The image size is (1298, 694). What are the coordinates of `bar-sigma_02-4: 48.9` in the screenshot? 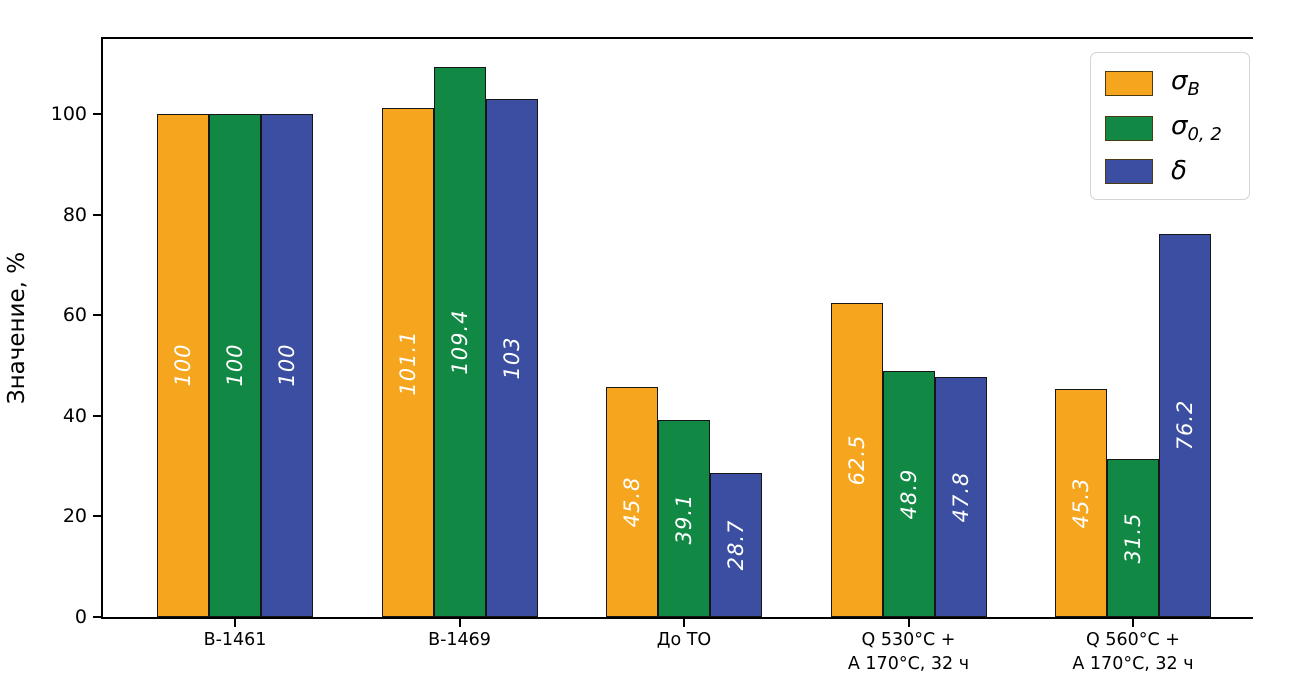 It's located at (908, 494).